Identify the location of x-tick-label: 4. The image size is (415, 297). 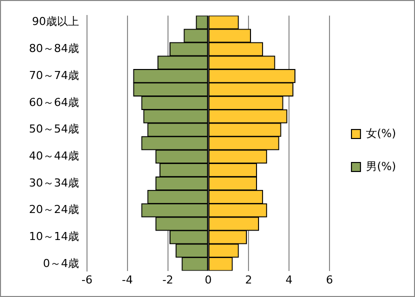
(289, 279).